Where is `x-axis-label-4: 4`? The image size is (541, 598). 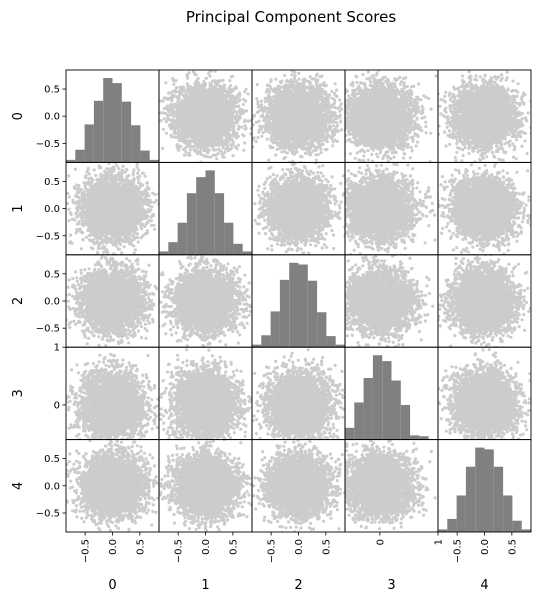
x-axis-label-4: 4 is located at coordinates (484, 585).